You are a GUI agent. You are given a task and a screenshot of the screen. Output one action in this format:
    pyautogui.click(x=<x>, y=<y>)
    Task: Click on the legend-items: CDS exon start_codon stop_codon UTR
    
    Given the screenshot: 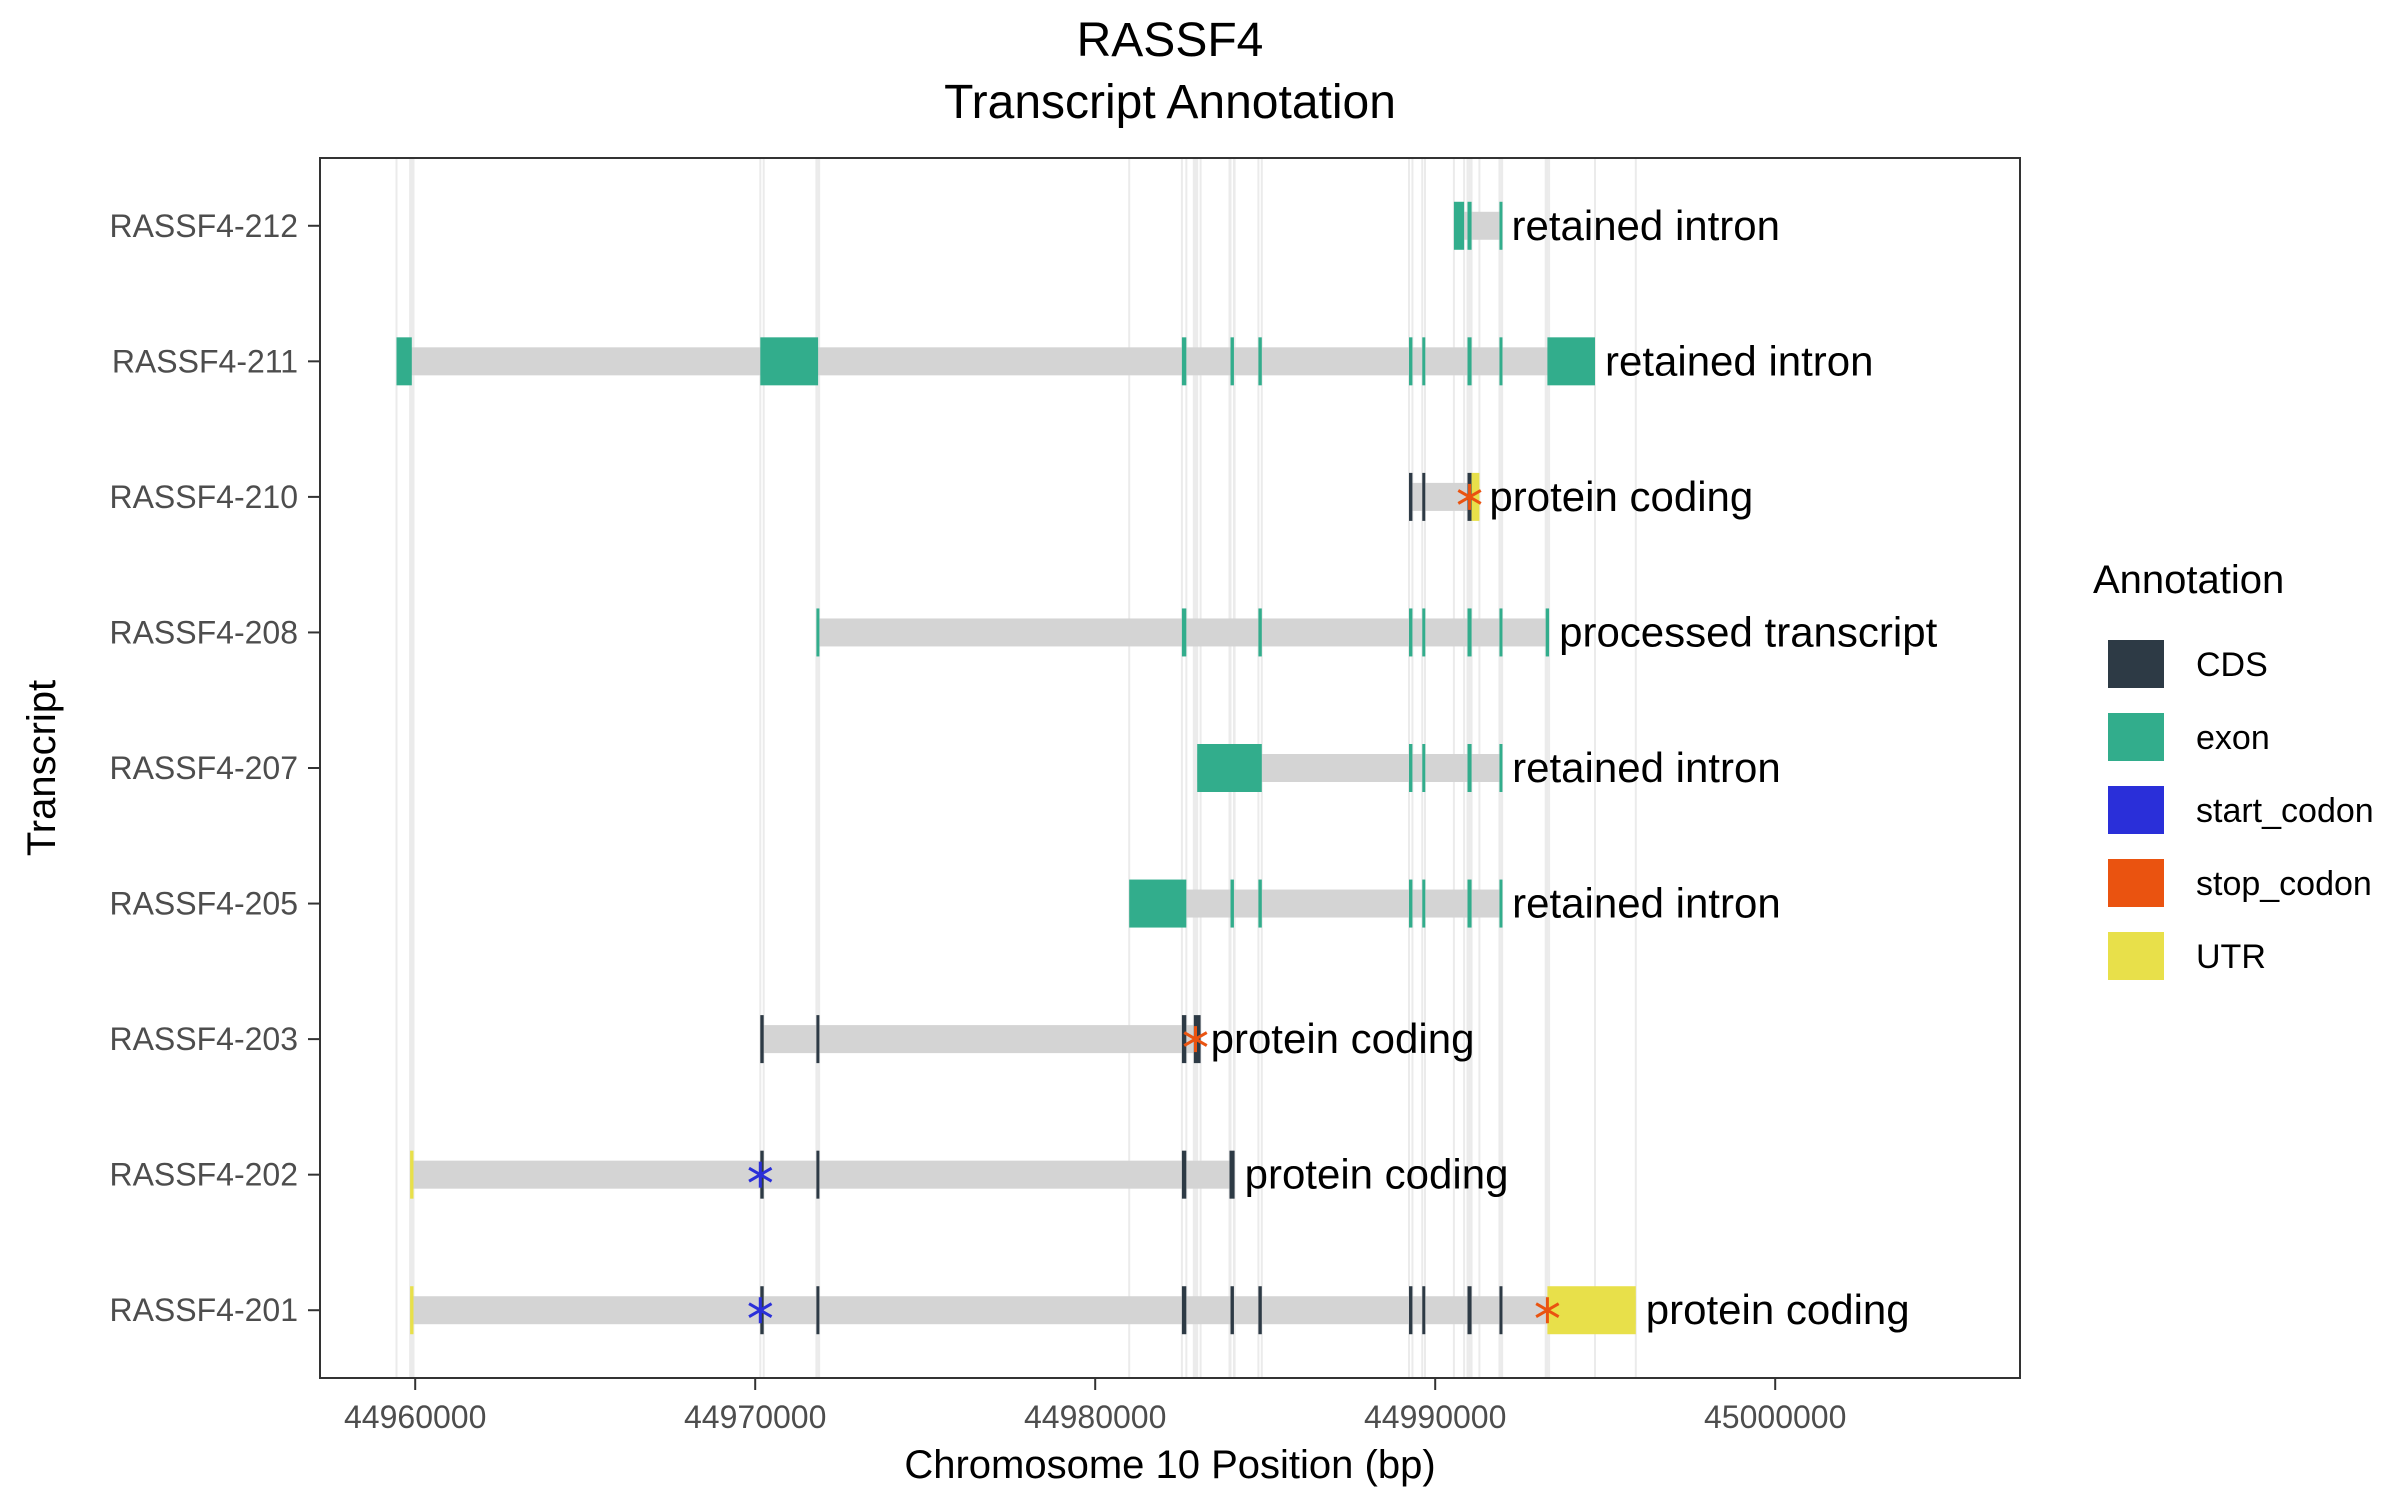 What is the action you would take?
    pyautogui.click(x=2241, y=810)
    